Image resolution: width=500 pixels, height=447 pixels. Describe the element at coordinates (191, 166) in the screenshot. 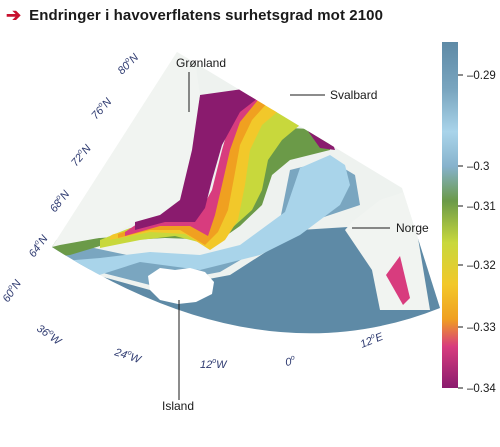

I see `zone-magenta` at that location.